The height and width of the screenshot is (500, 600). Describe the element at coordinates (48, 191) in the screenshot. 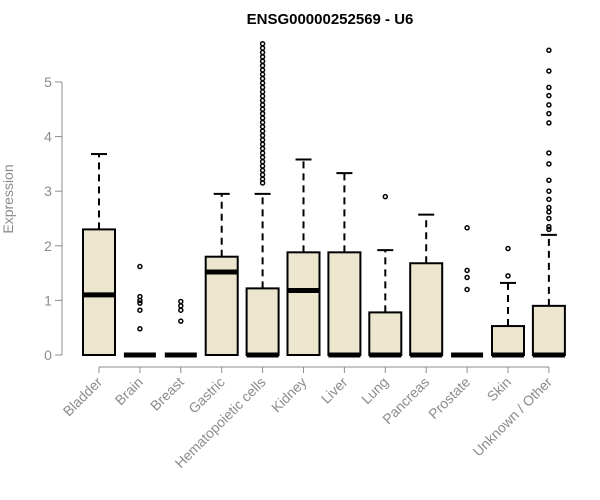

I see `y-tick-label: 3` at that location.